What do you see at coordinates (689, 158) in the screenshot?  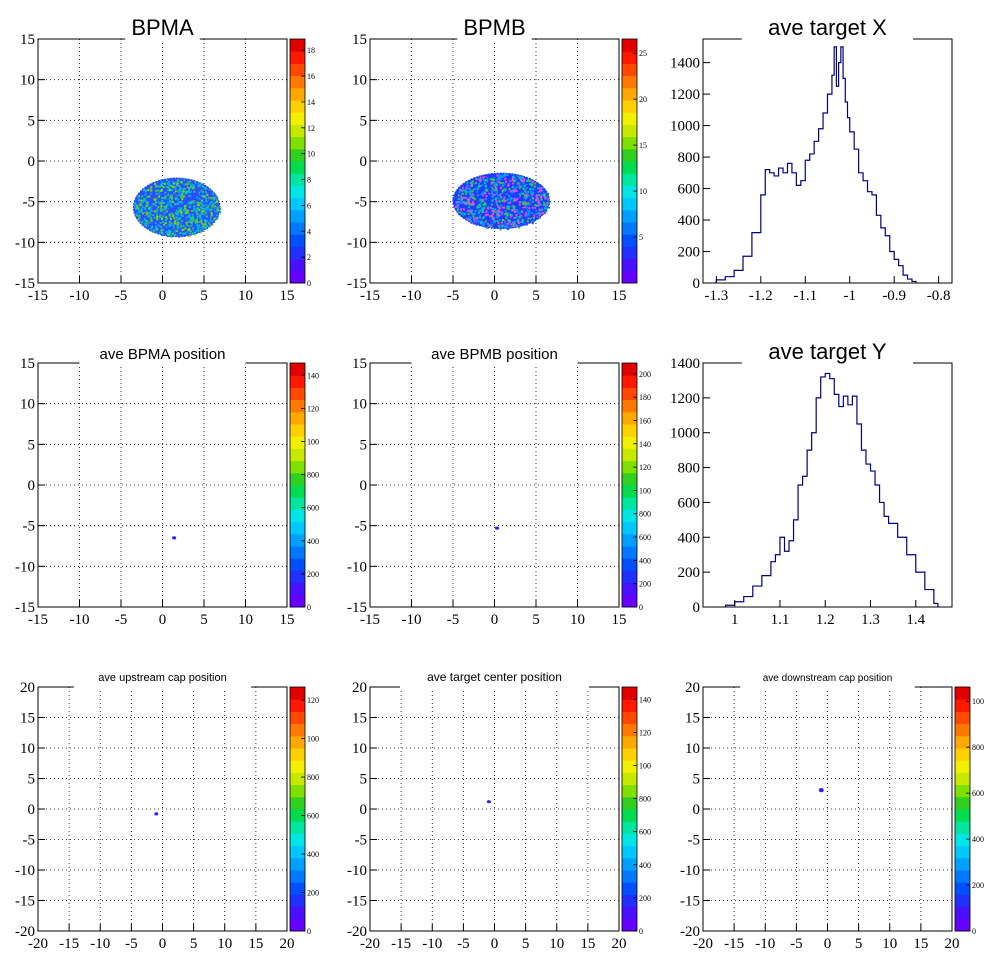 I see `y-tick-label: 800` at bounding box center [689, 158].